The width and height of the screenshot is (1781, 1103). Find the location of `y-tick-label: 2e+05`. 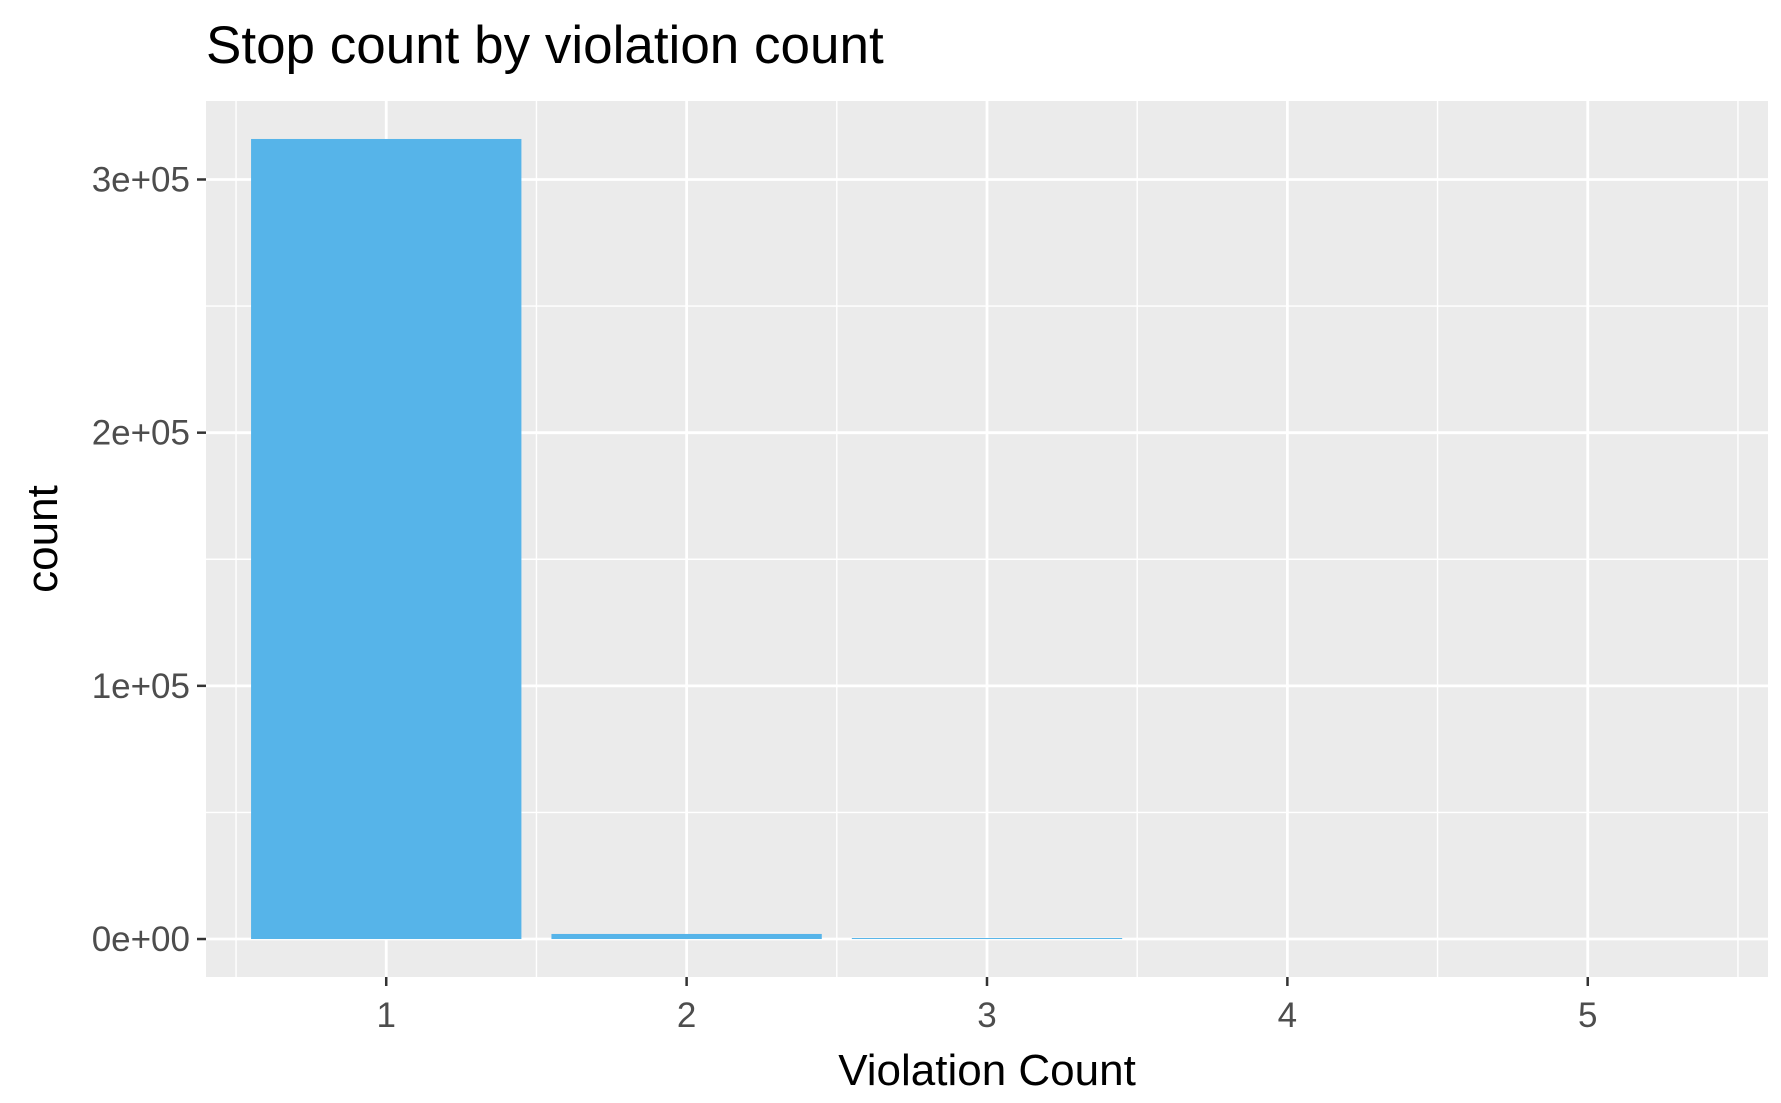

y-tick-label: 2e+05 is located at coordinates (141, 433).